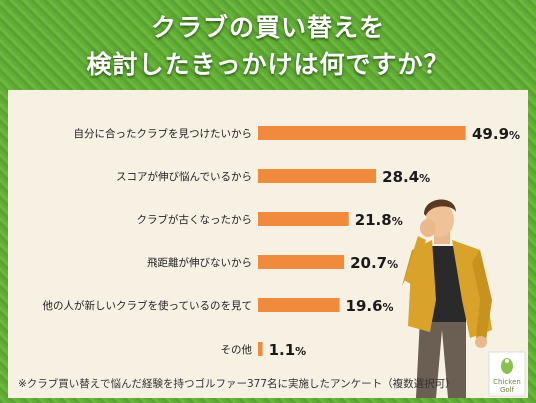 Image resolution: width=536 pixels, height=403 pixels. What do you see at coordinates (147, 305) in the screenshot?
I see `category-label: 他の人が新しいクラブを使っているのを見て` at bounding box center [147, 305].